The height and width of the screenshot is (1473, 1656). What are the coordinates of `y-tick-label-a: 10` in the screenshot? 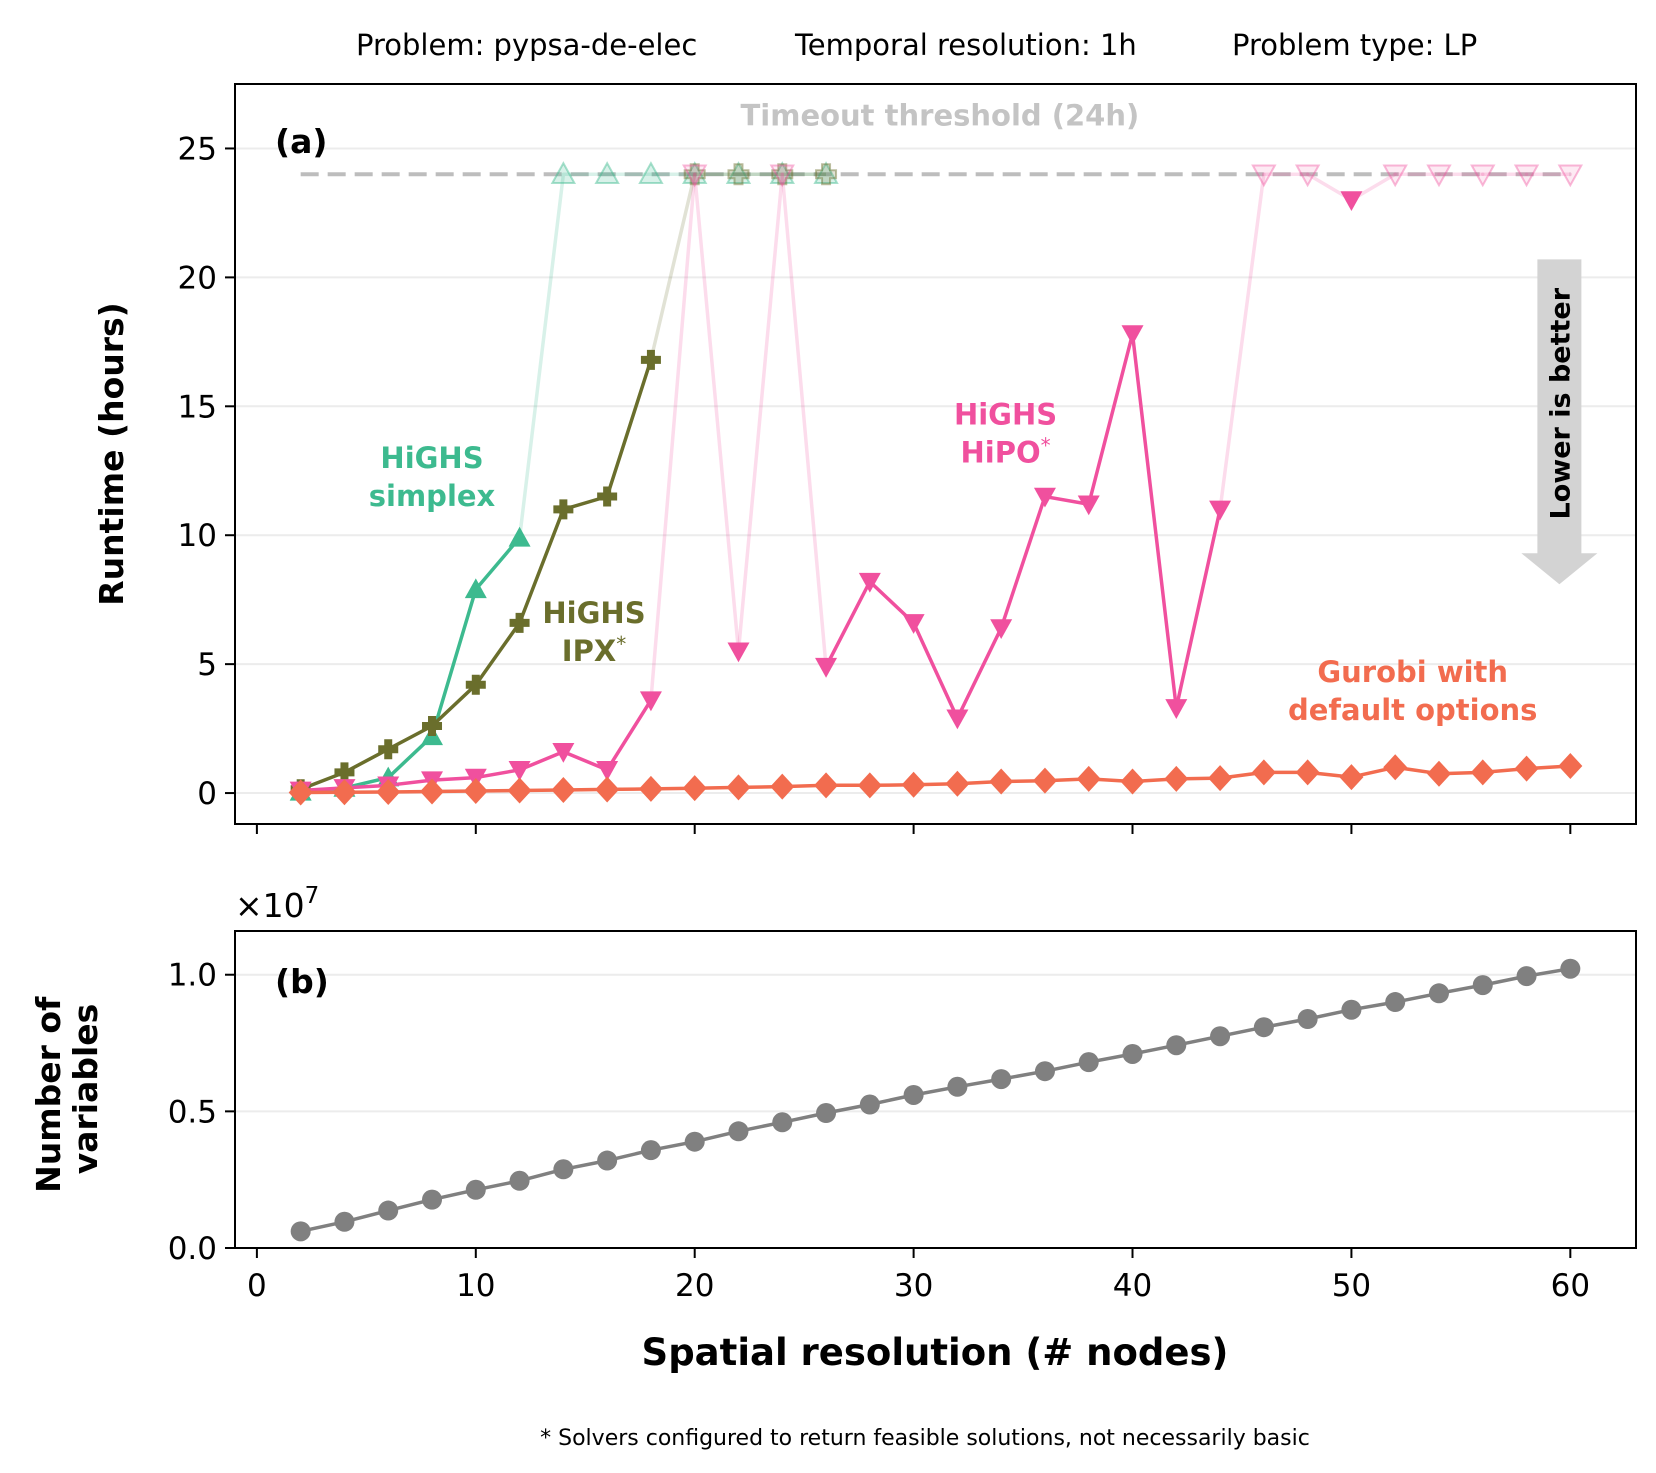 It's located at (197, 536).